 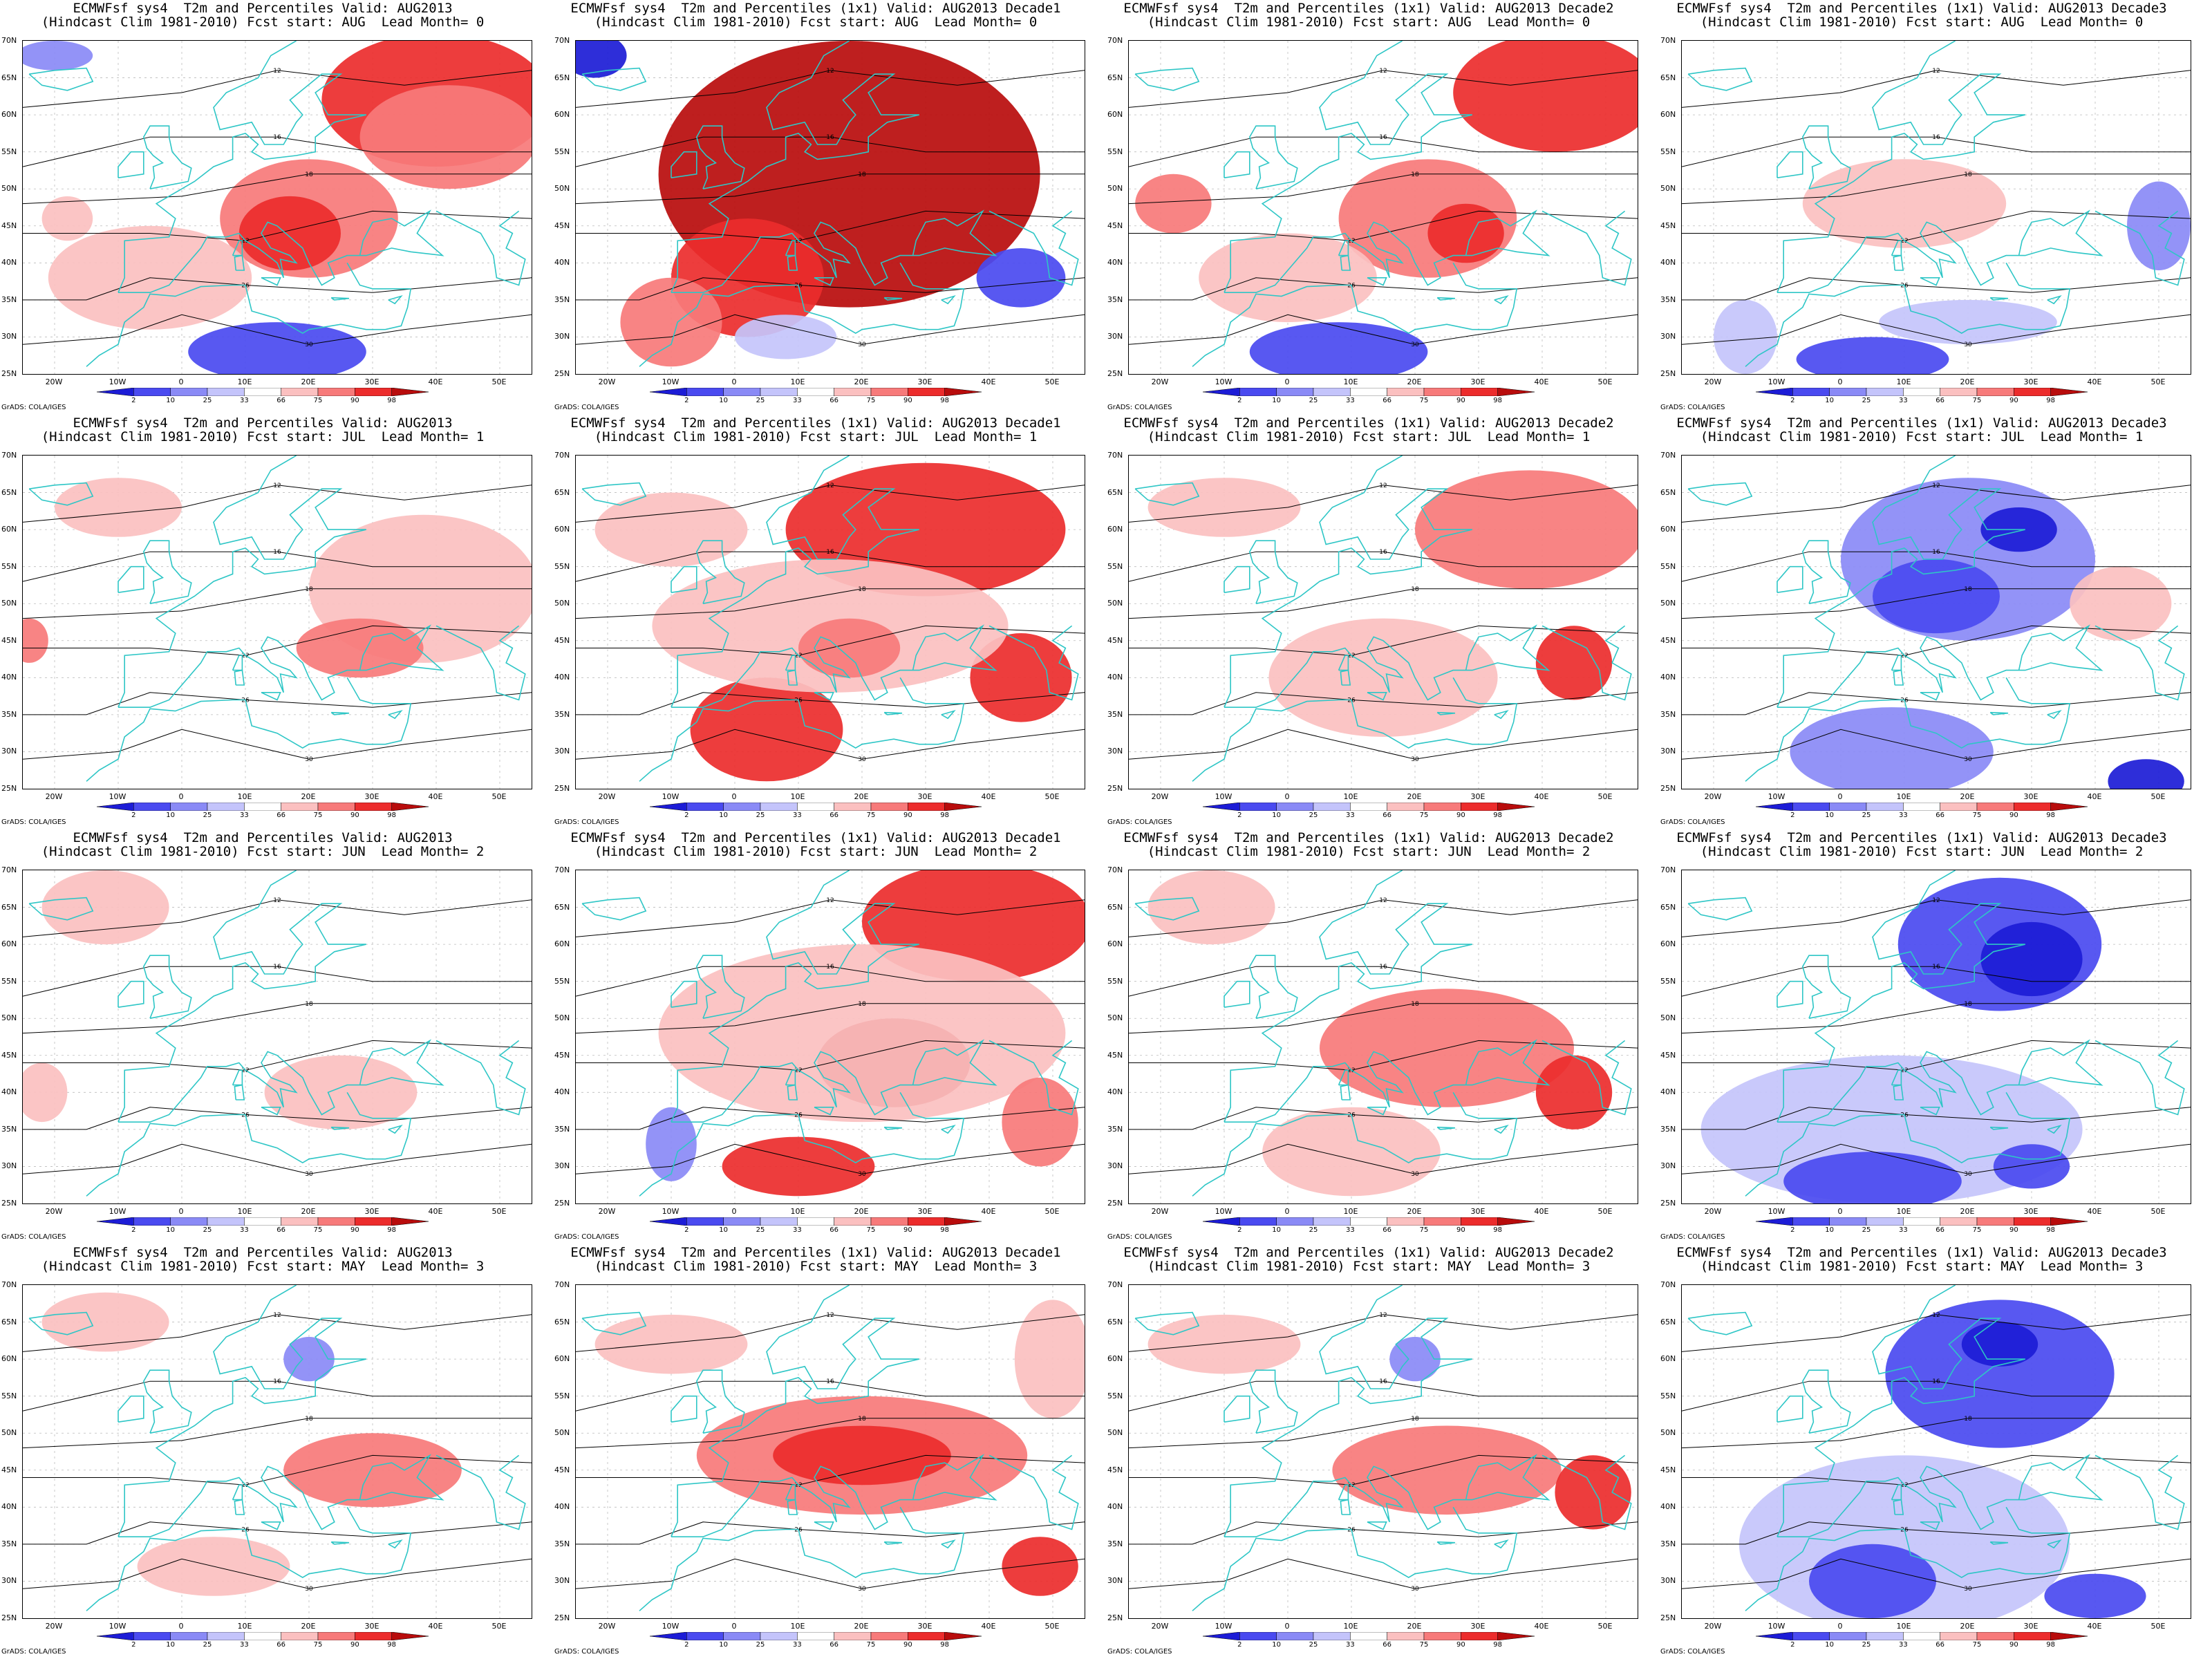 I want to click on colorbar-label: 2, so click(x=686, y=1230).